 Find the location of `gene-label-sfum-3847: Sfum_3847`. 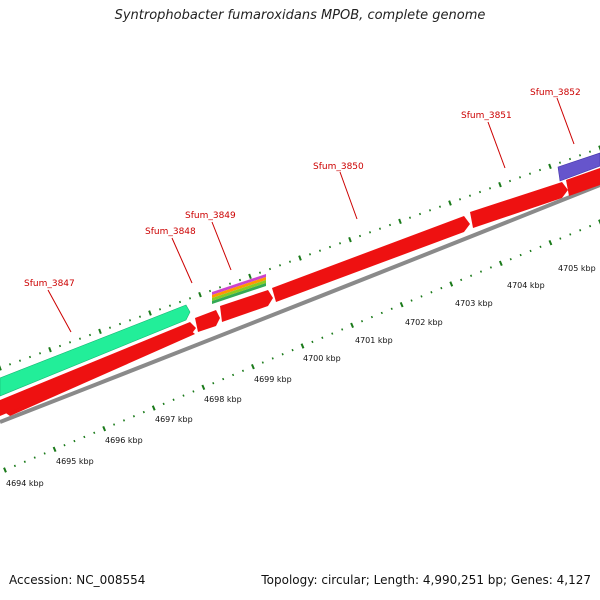

gene-label-sfum-3847: Sfum_3847 is located at coordinates (49, 284).